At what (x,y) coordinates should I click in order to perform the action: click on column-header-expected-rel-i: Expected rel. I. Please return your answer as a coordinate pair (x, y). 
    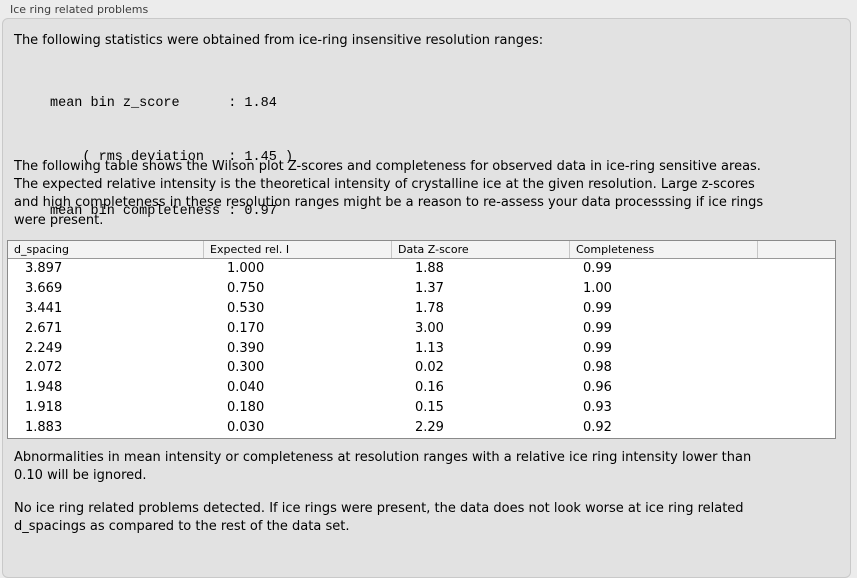
    Looking at the image, I should click on (297, 249).